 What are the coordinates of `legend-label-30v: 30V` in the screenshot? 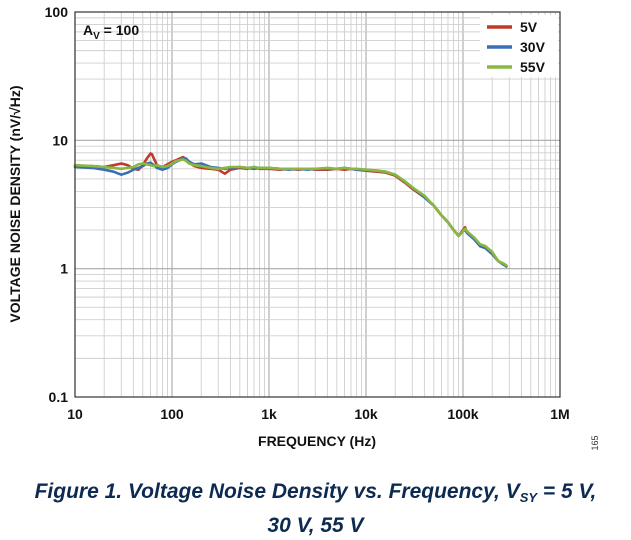 It's located at (533, 47).